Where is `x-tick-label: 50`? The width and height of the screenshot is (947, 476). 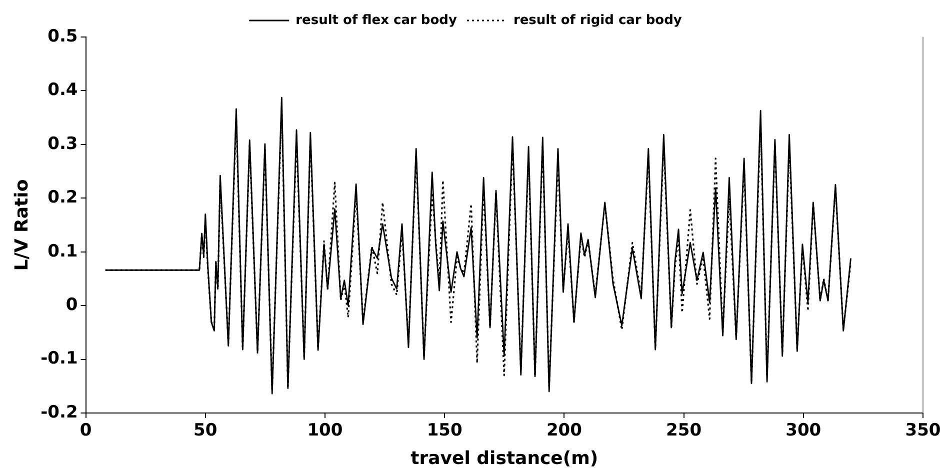
x-tick-label: 50 is located at coordinates (206, 430).